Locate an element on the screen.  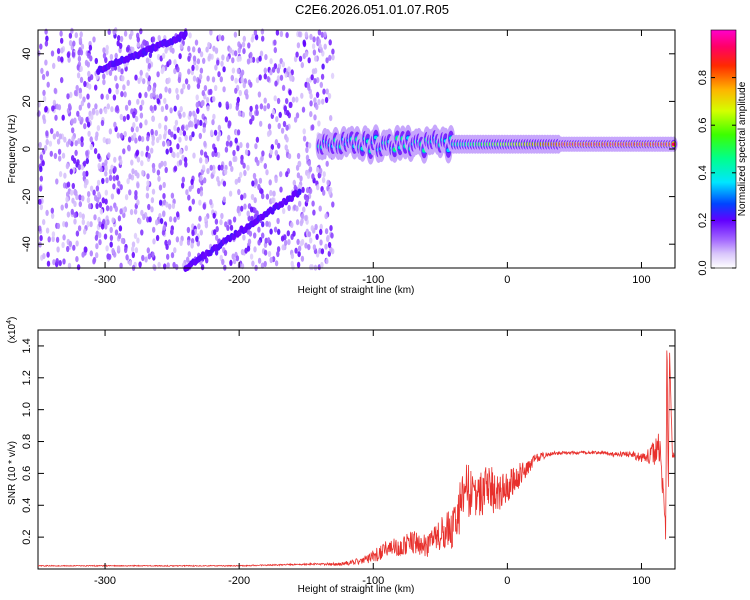
snr-scale-label: (x104) is located at coordinates (12, 330).